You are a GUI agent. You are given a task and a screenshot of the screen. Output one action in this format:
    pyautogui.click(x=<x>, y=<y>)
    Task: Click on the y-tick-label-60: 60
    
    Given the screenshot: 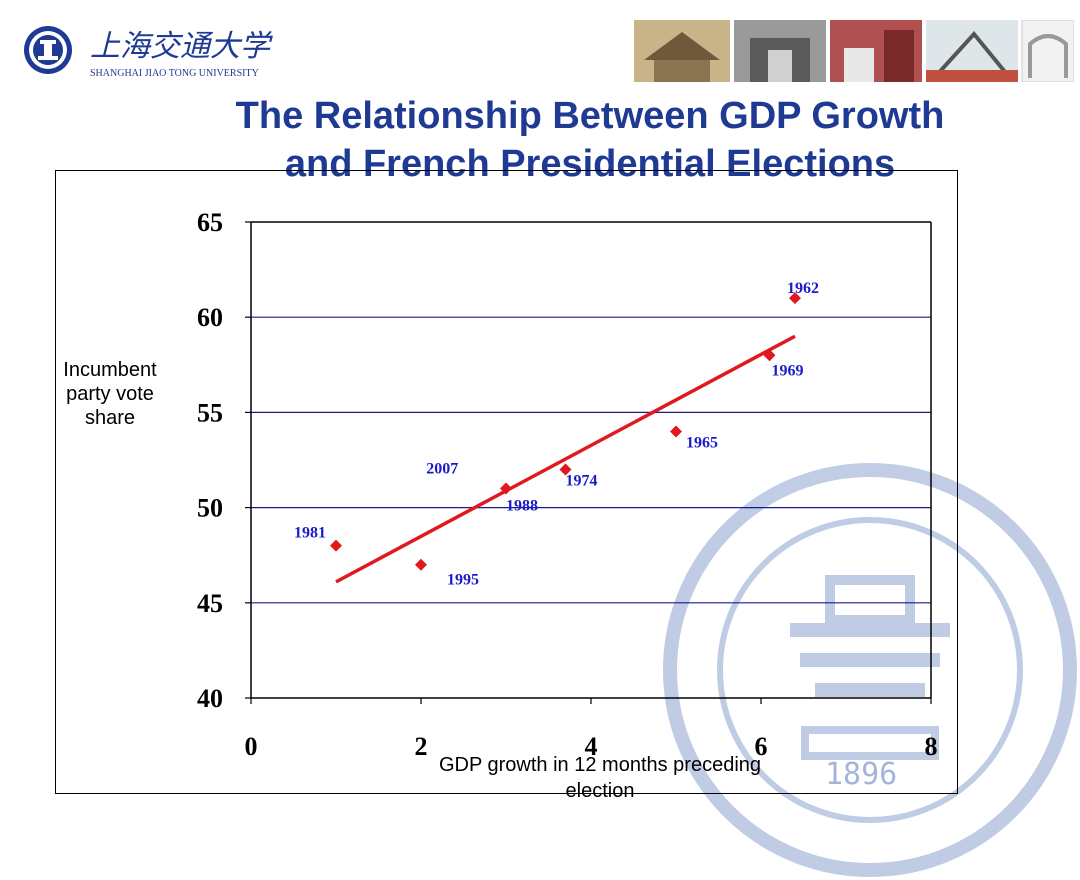 What is the action you would take?
    pyautogui.click(x=210, y=317)
    